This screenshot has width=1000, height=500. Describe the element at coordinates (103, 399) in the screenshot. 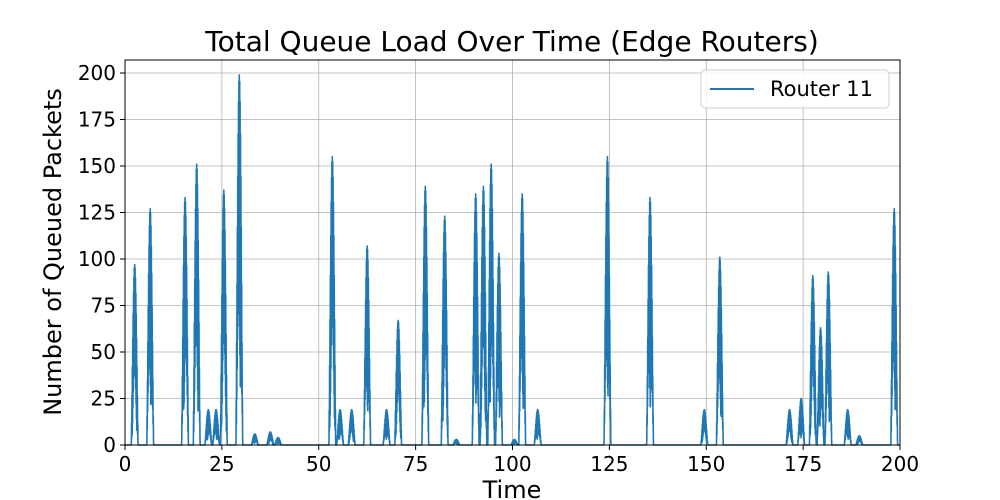

I see `y-tick-label: 25` at that location.